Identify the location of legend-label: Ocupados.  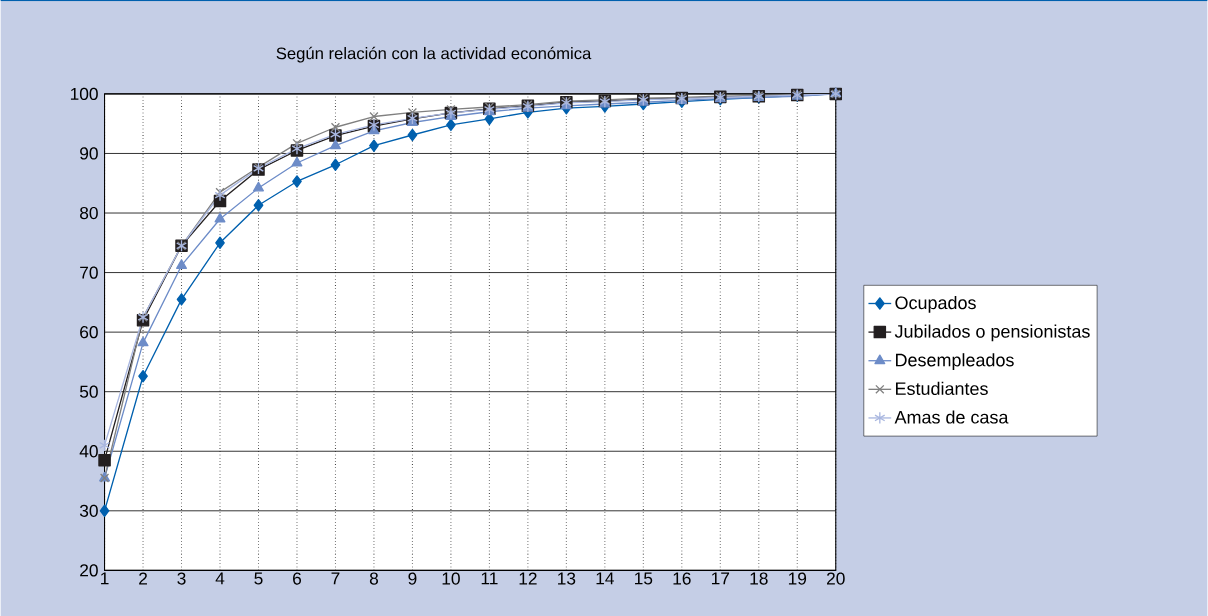
(935, 304).